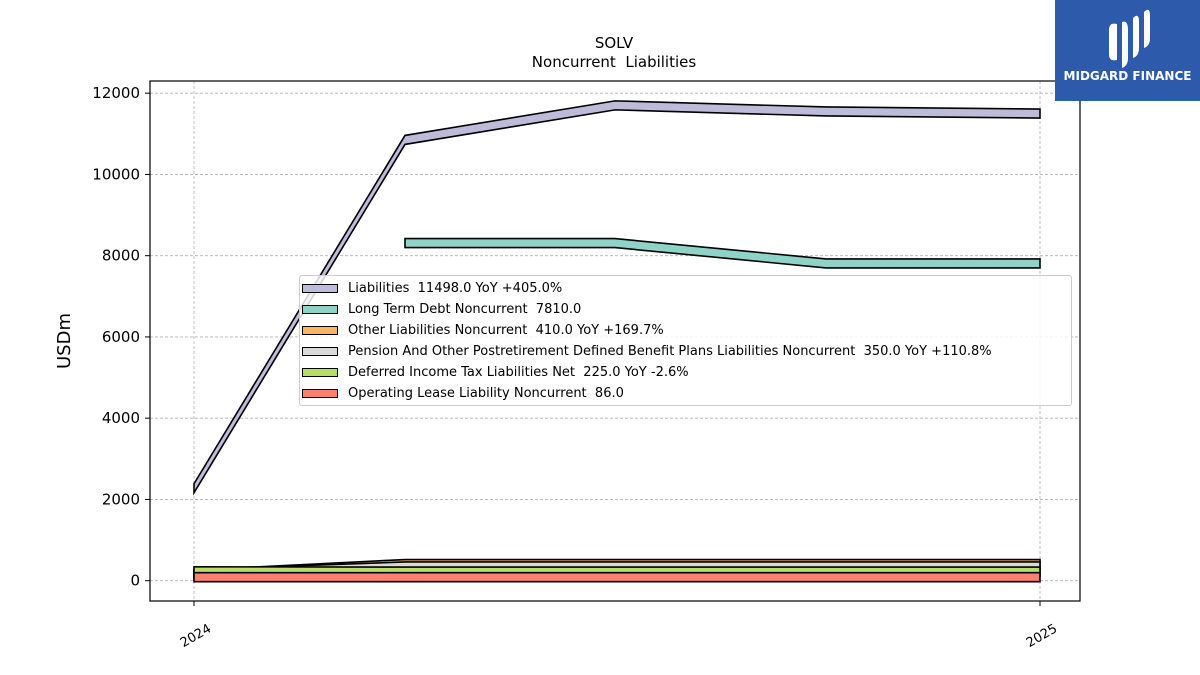 Image resolution: width=1200 pixels, height=675 pixels. I want to click on y-axis-label: USDm, so click(64, 341).